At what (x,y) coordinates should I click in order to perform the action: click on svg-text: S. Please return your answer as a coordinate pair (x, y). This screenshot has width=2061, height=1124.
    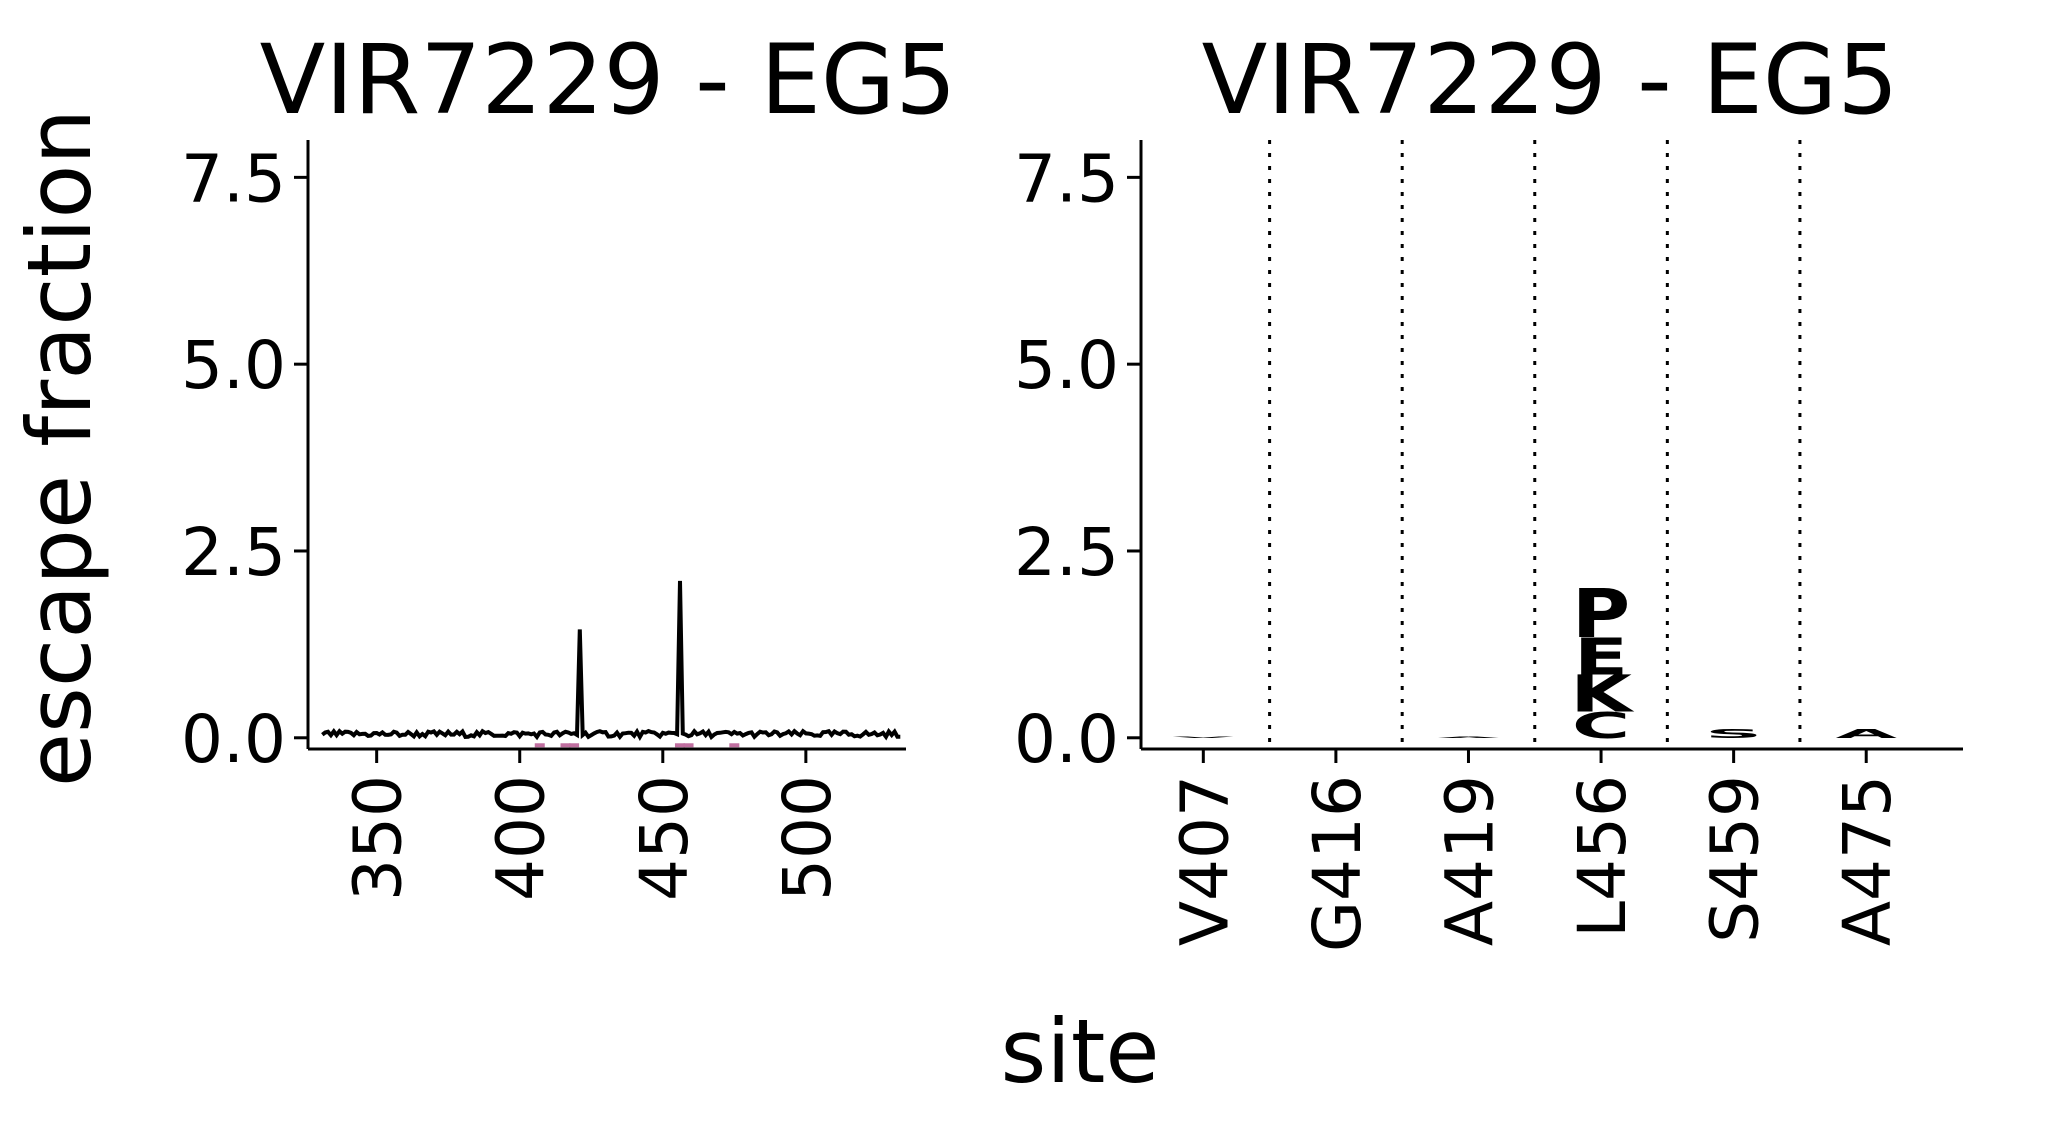
    Looking at the image, I should click on (1733, 734).